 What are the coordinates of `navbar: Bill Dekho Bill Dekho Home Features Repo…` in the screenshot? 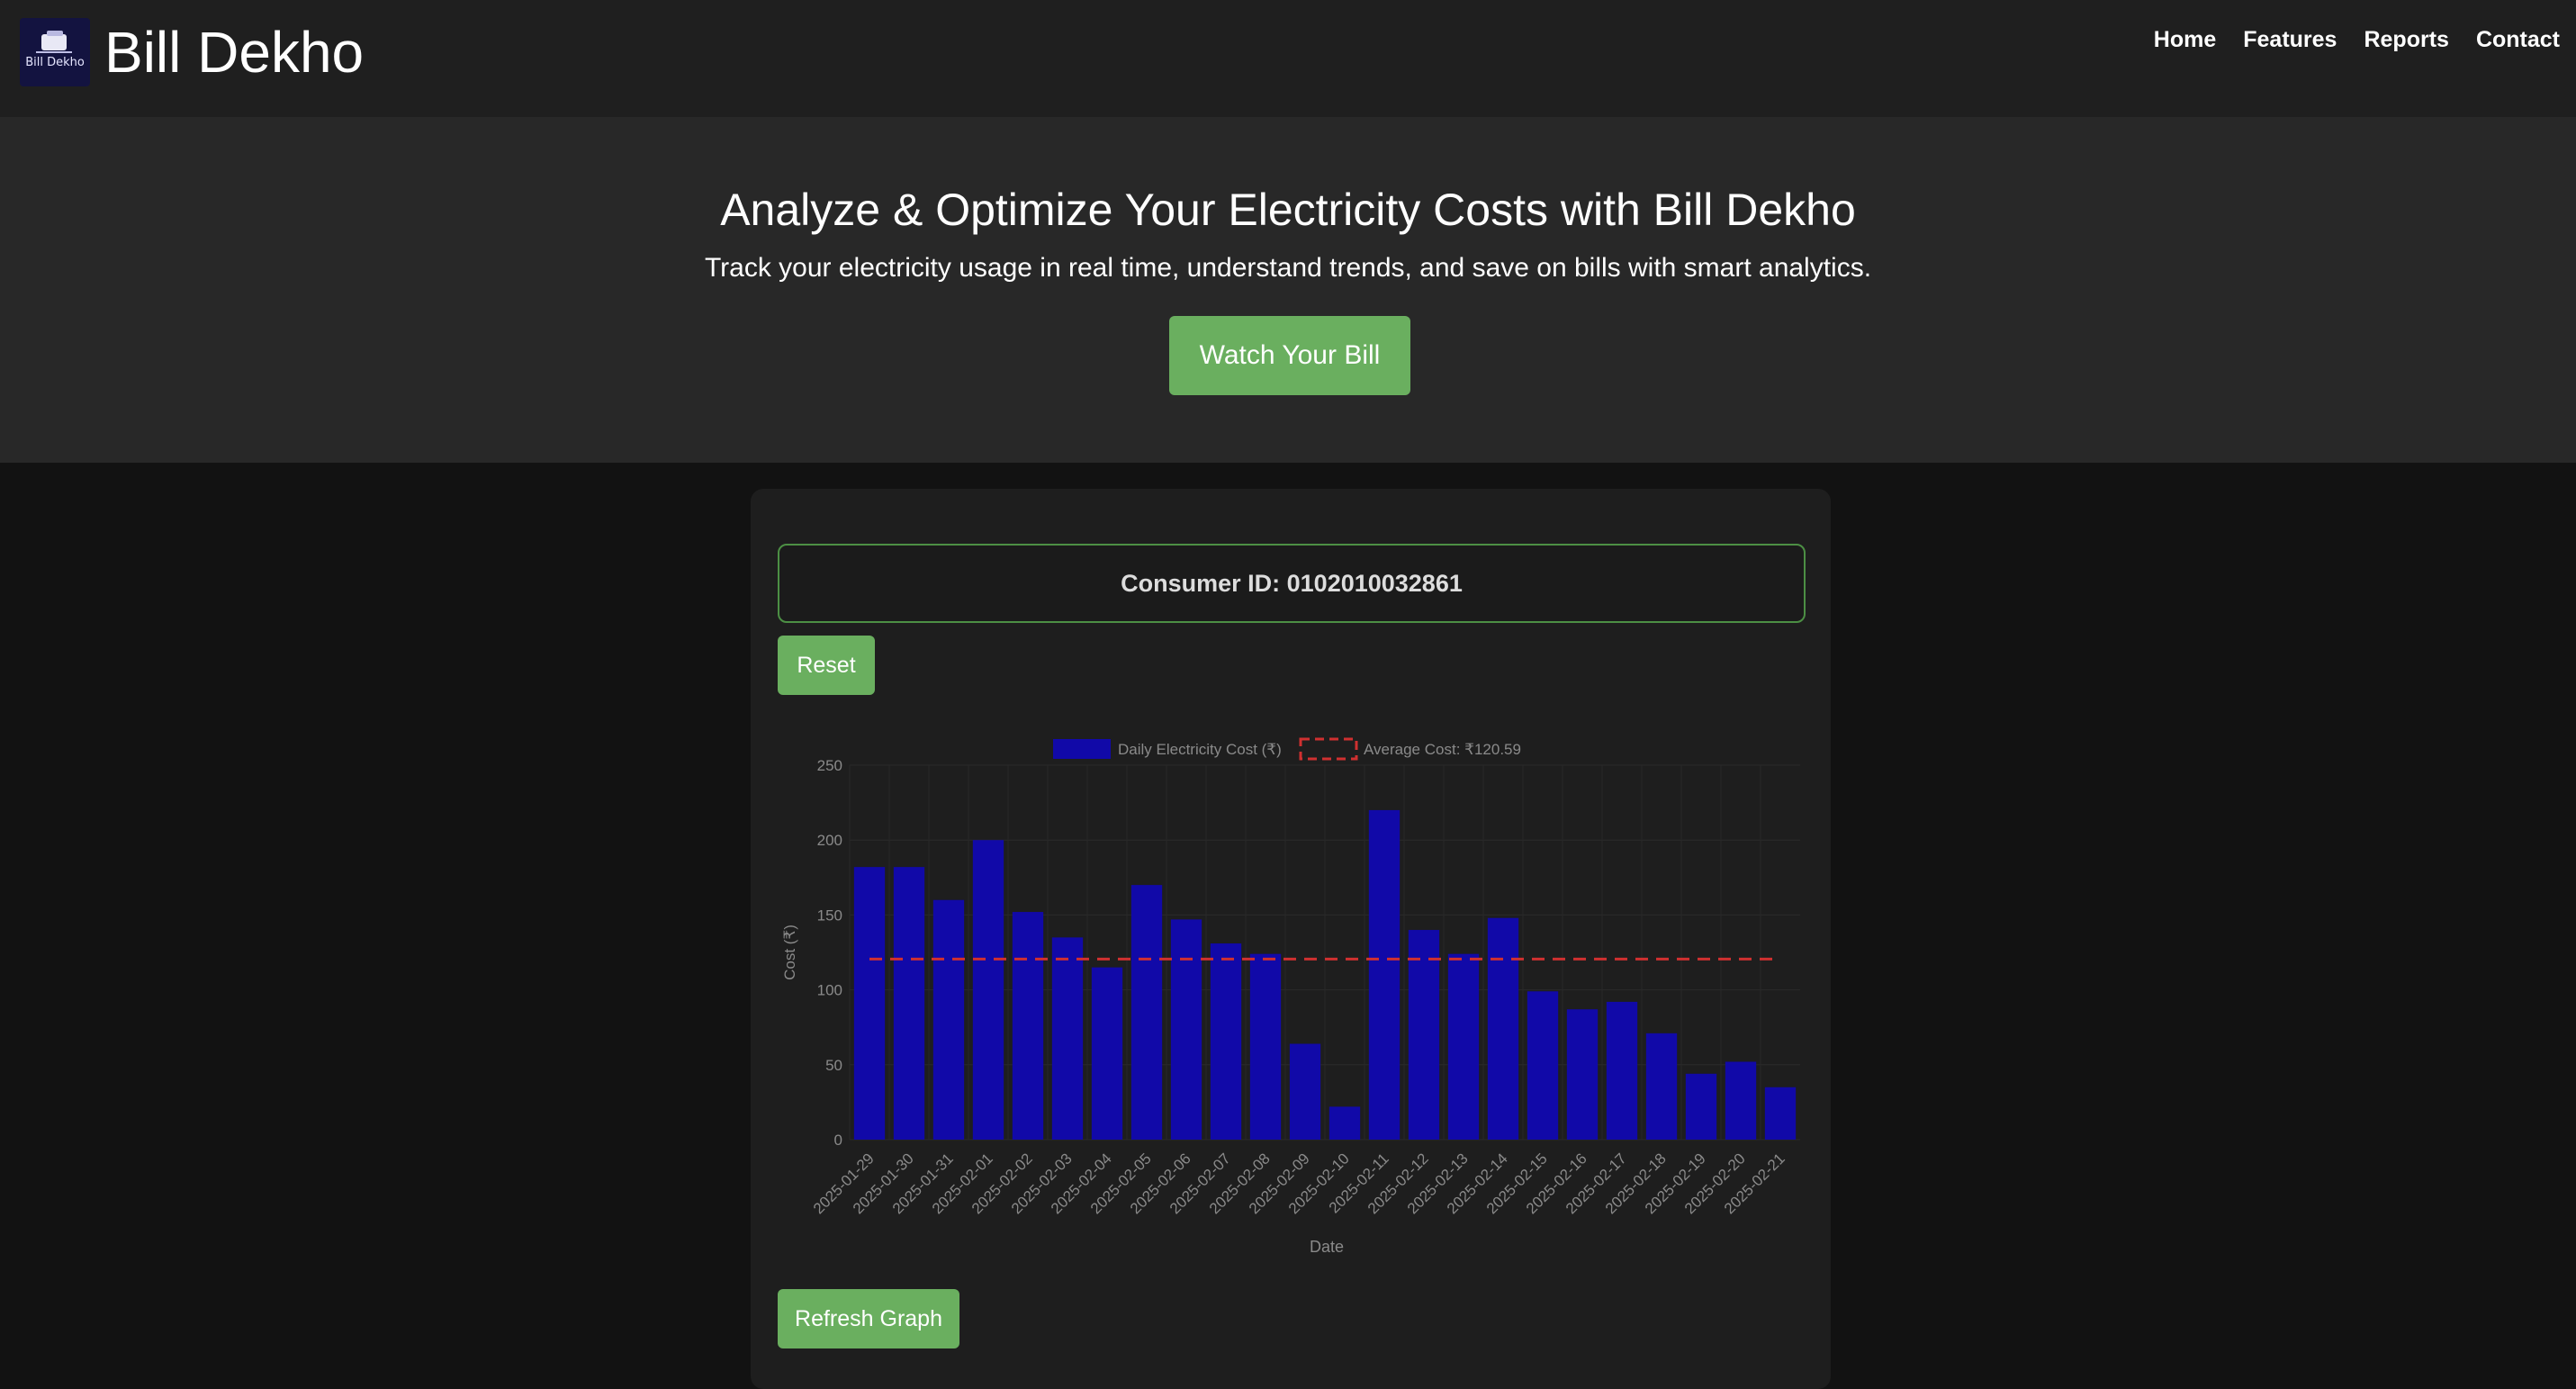 It's located at (1288, 59).